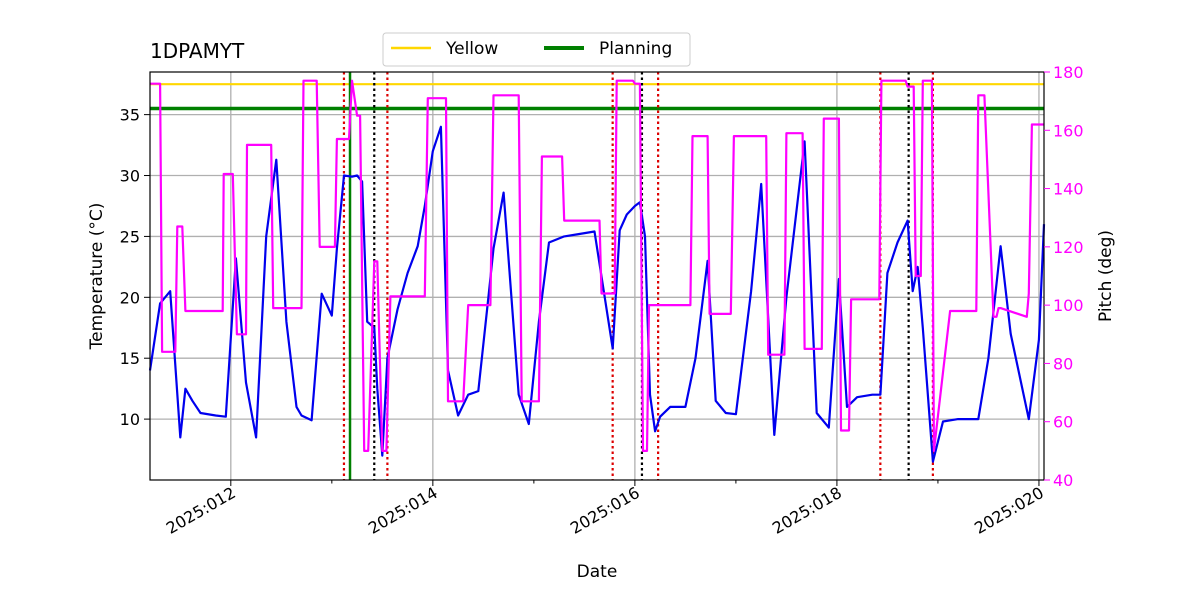 Image resolution: width=1200 pixels, height=600 pixels. Describe the element at coordinates (97, 277) in the screenshot. I see `y-axis-left-label: Temperature (°C)` at that location.